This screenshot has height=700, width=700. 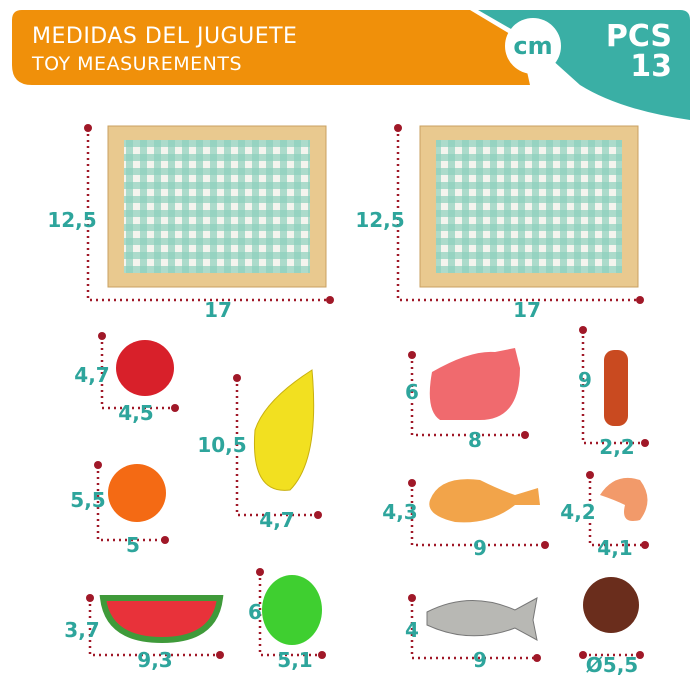 What do you see at coordinates (87, 500) in the screenshot?
I see `orange-height: 5,5` at bounding box center [87, 500].